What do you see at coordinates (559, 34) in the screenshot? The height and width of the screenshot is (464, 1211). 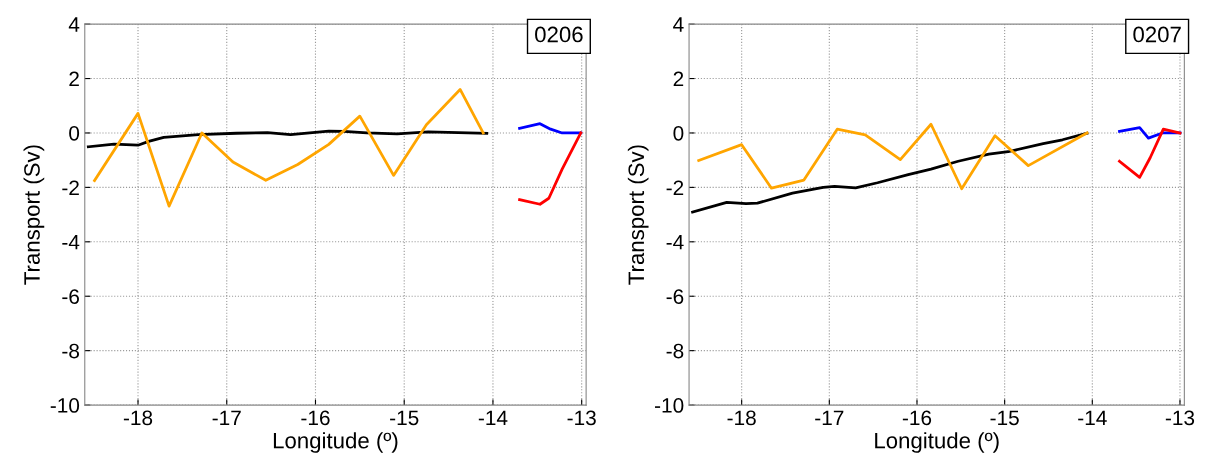 I see `annotation: 0206` at bounding box center [559, 34].